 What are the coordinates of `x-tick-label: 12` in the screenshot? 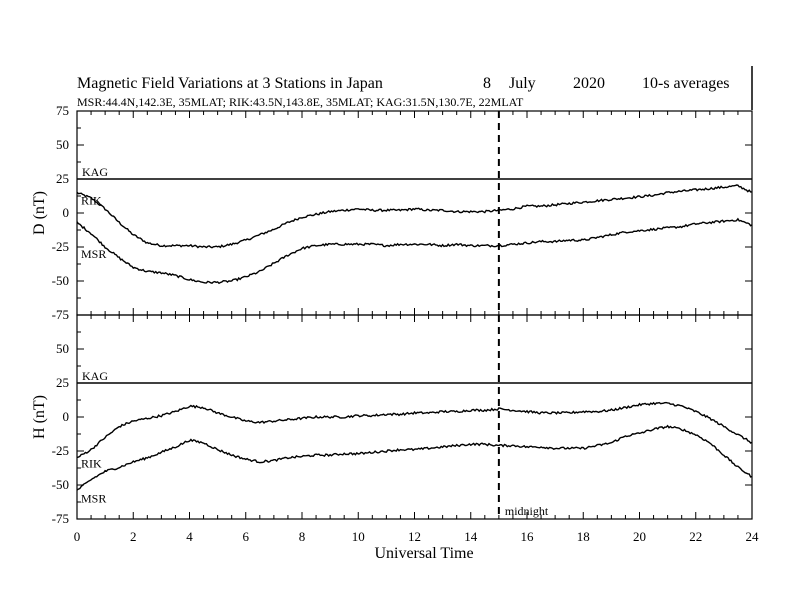 It's located at (414, 536).